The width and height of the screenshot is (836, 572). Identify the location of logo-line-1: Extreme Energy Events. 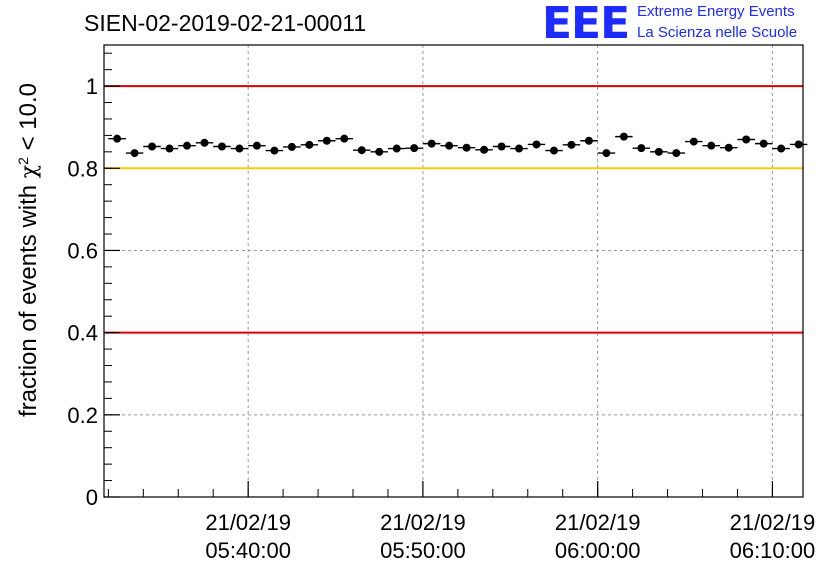
(716, 11).